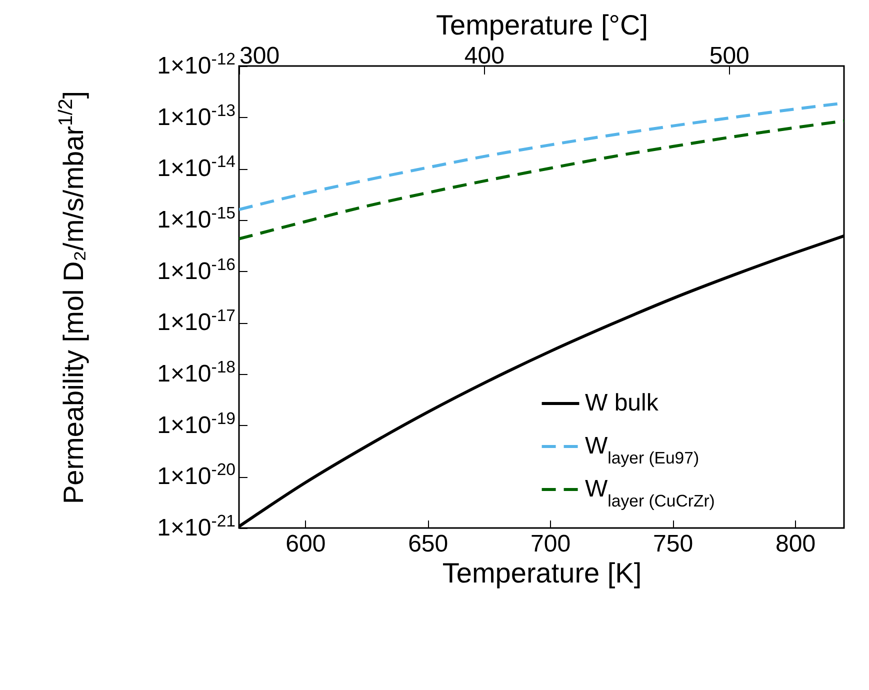 This screenshot has height=690, width=869. I want to click on x2-tick-label: 500, so click(729, 56).